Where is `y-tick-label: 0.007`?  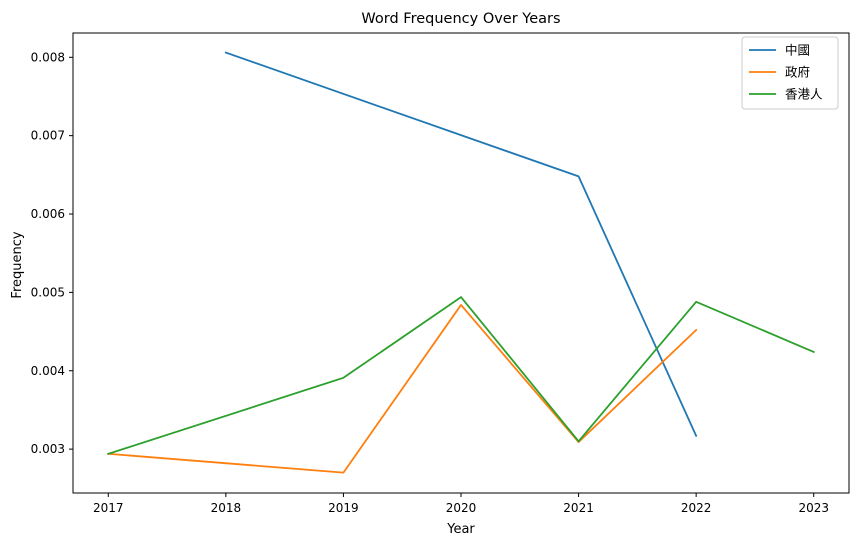
y-tick-label: 0.007 is located at coordinates (48, 136).